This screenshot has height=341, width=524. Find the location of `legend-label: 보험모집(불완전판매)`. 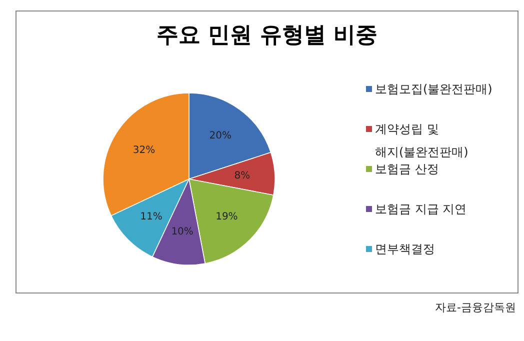

legend-label: 보험모집(불완전판매) is located at coordinates (433, 89).